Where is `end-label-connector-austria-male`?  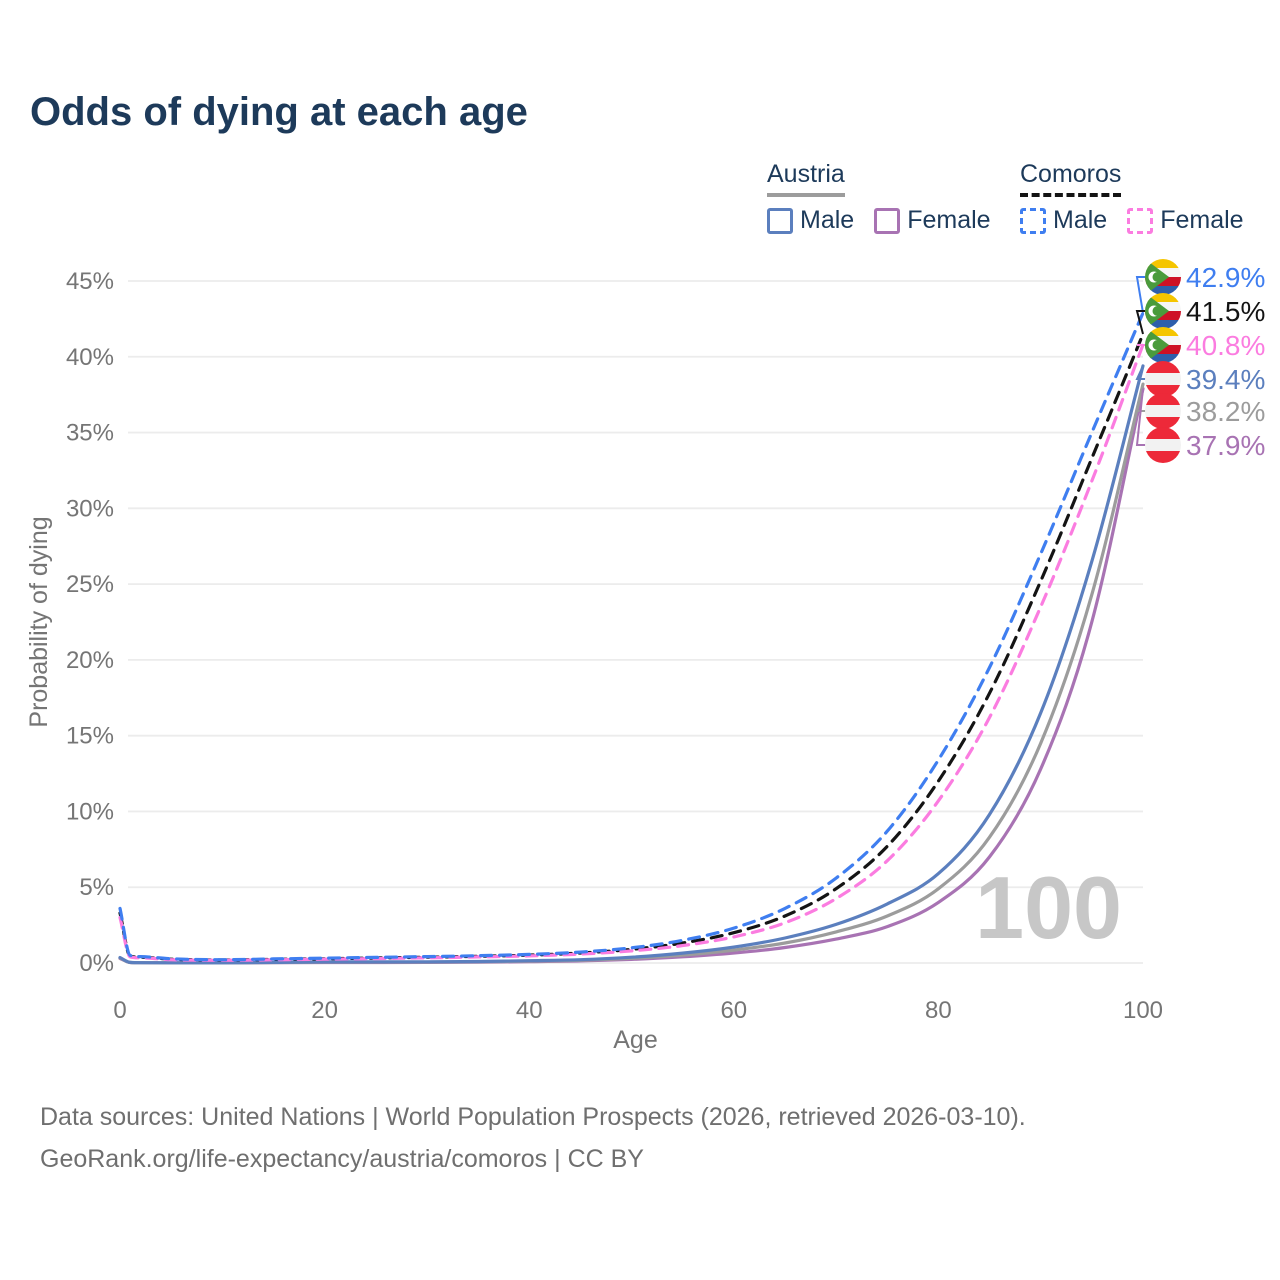
end-label-connector-austria-male is located at coordinates (1141, 372).